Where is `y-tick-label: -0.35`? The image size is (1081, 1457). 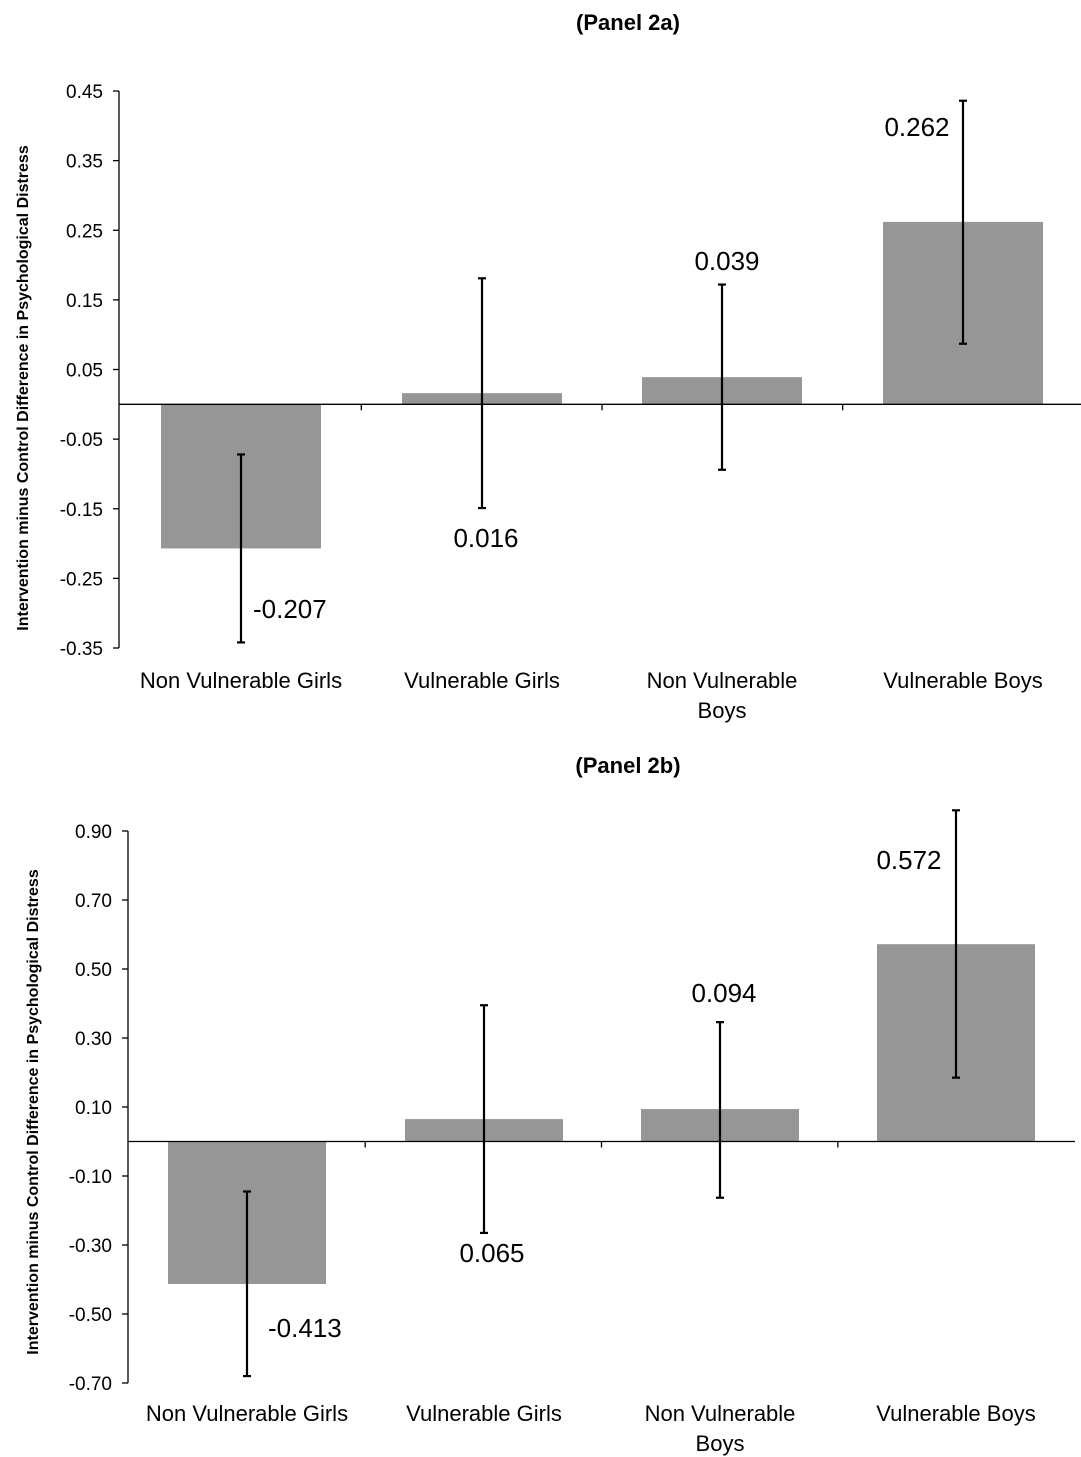
y-tick-label: -0.35 is located at coordinates (81, 649).